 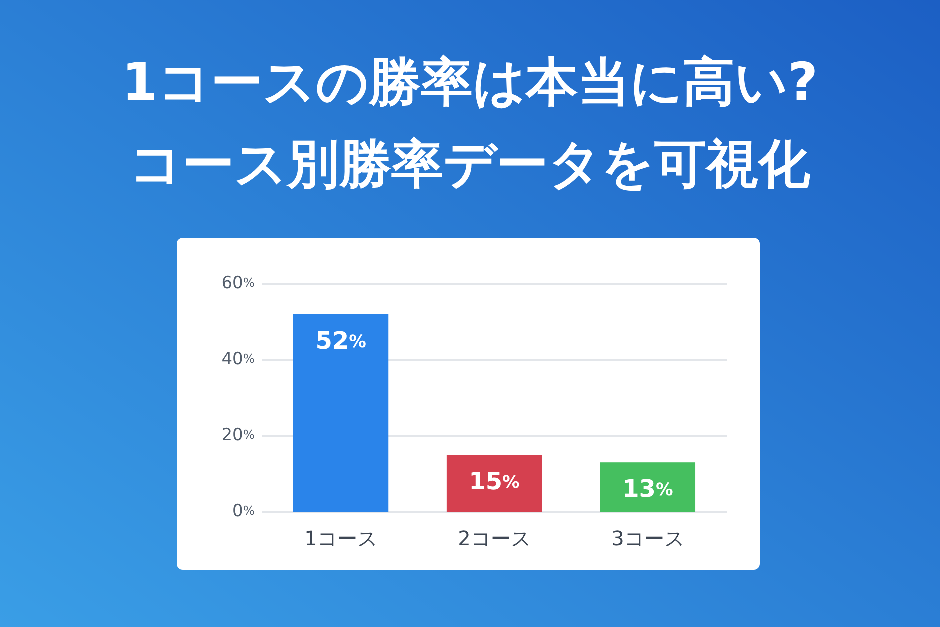 I want to click on data-label: 52%, so click(x=341, y=340).